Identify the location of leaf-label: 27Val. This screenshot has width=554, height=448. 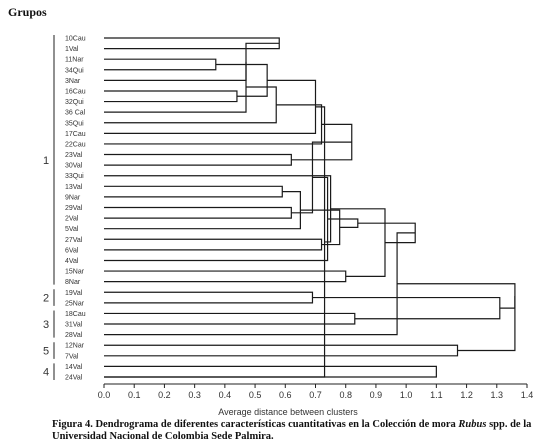
(74, 240).